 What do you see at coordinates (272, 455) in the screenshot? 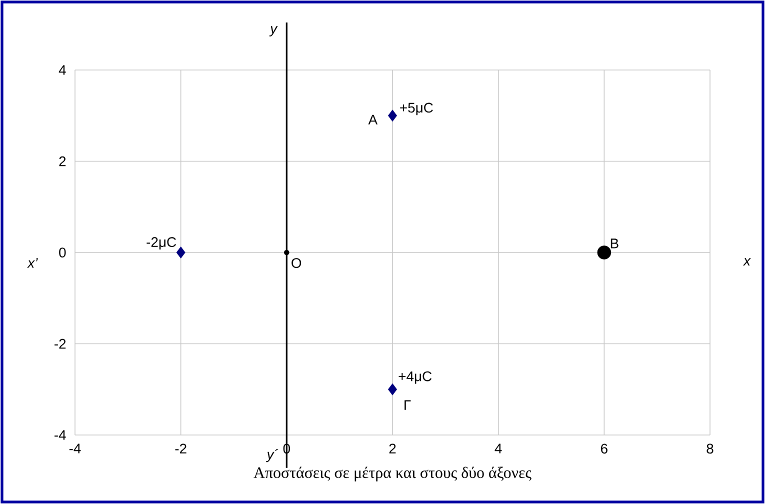
I see `text: y´` at bounding box center [272, 455].